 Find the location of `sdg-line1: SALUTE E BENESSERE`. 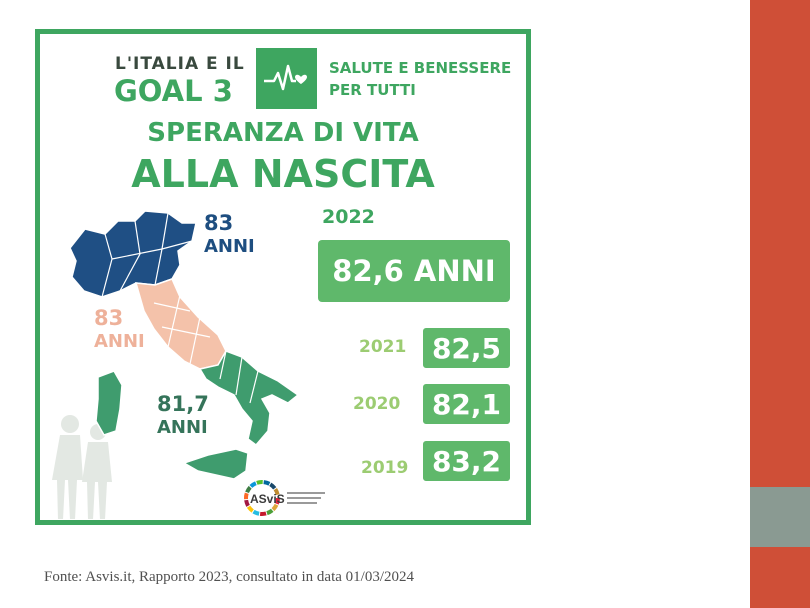

sdg-line1: SALUTE E BENESSERE is located at coordinates (420, 68).